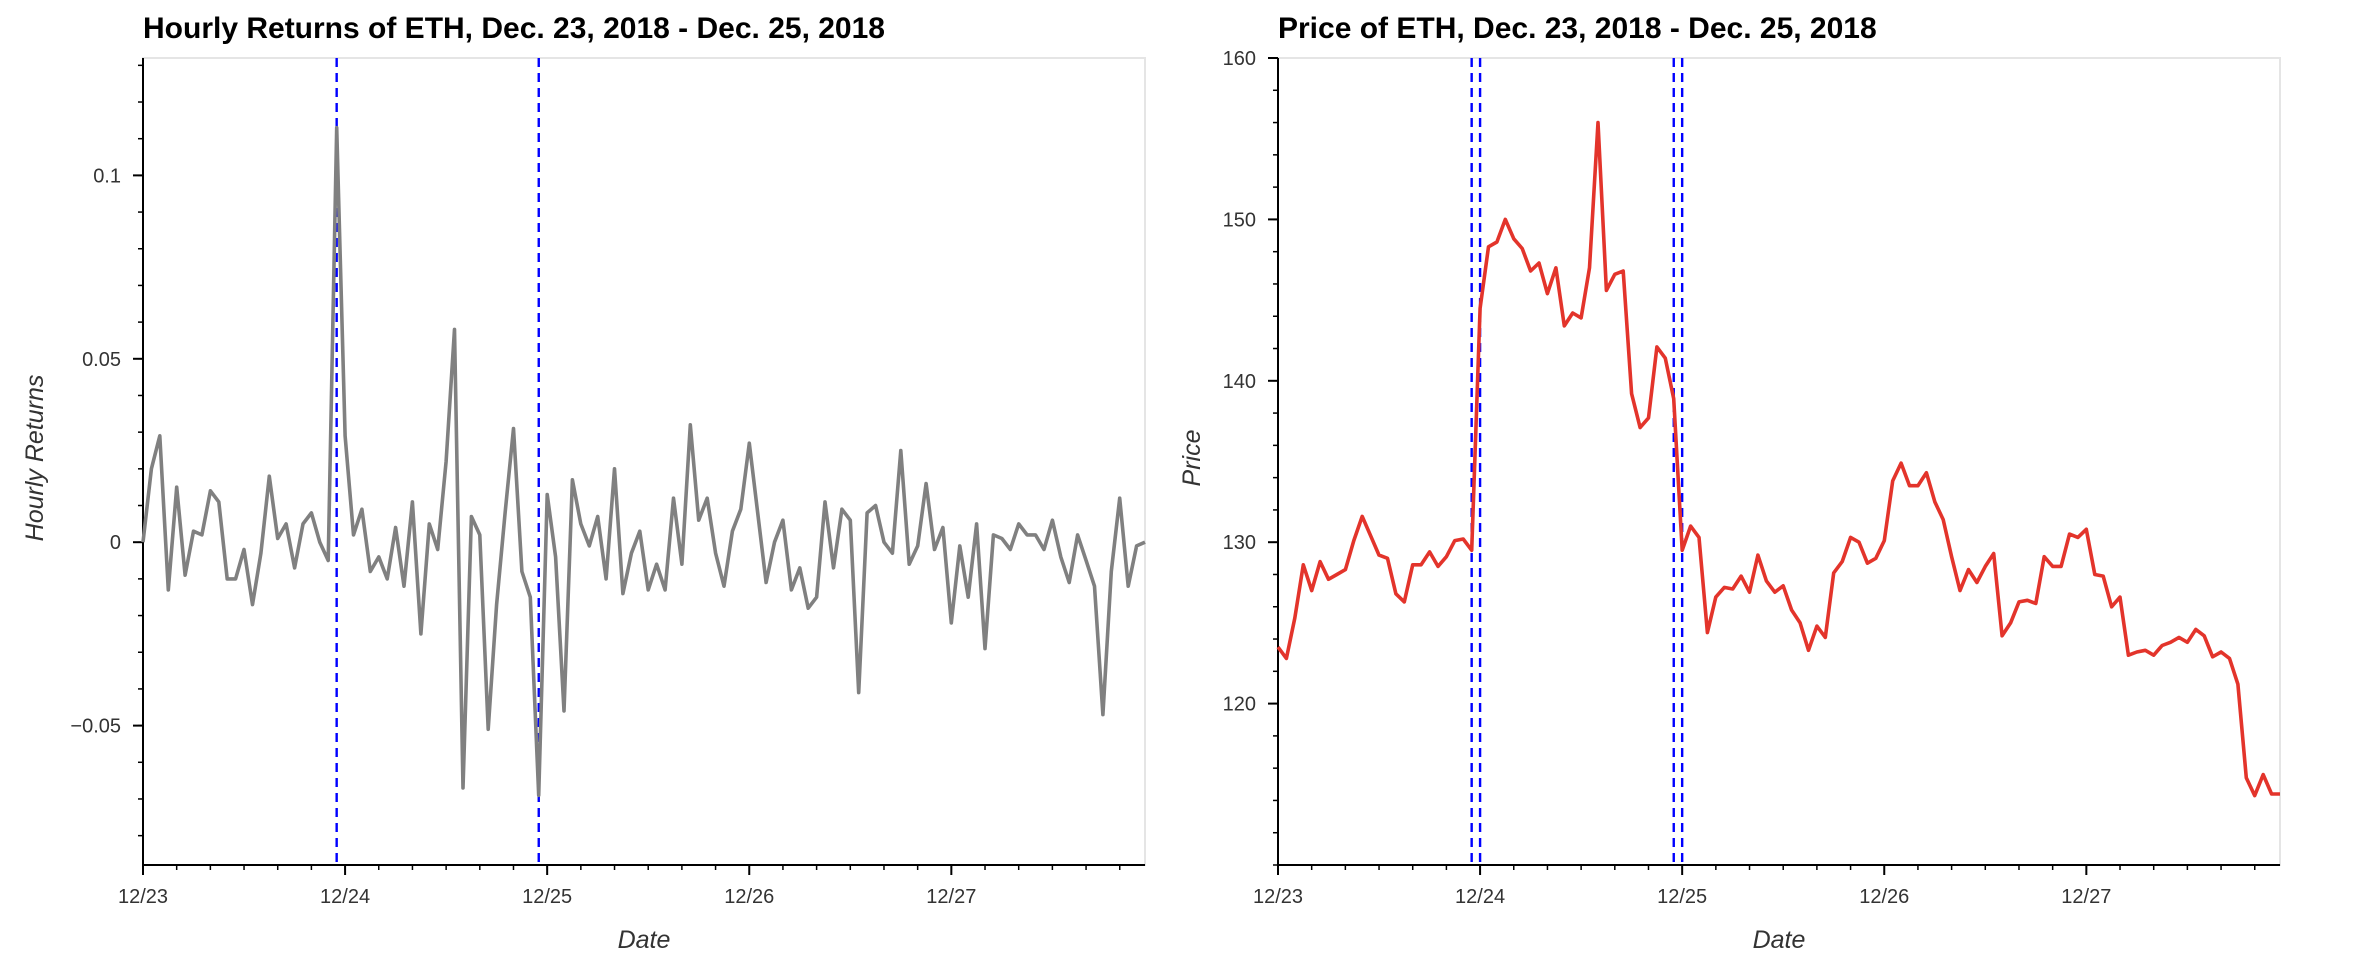 The image size is (2362, 972). What do you see at coordinates (749, 897) in the screenshot?
I see `returns-x-tick-label: 12/26` at bounding box center [749, 897].